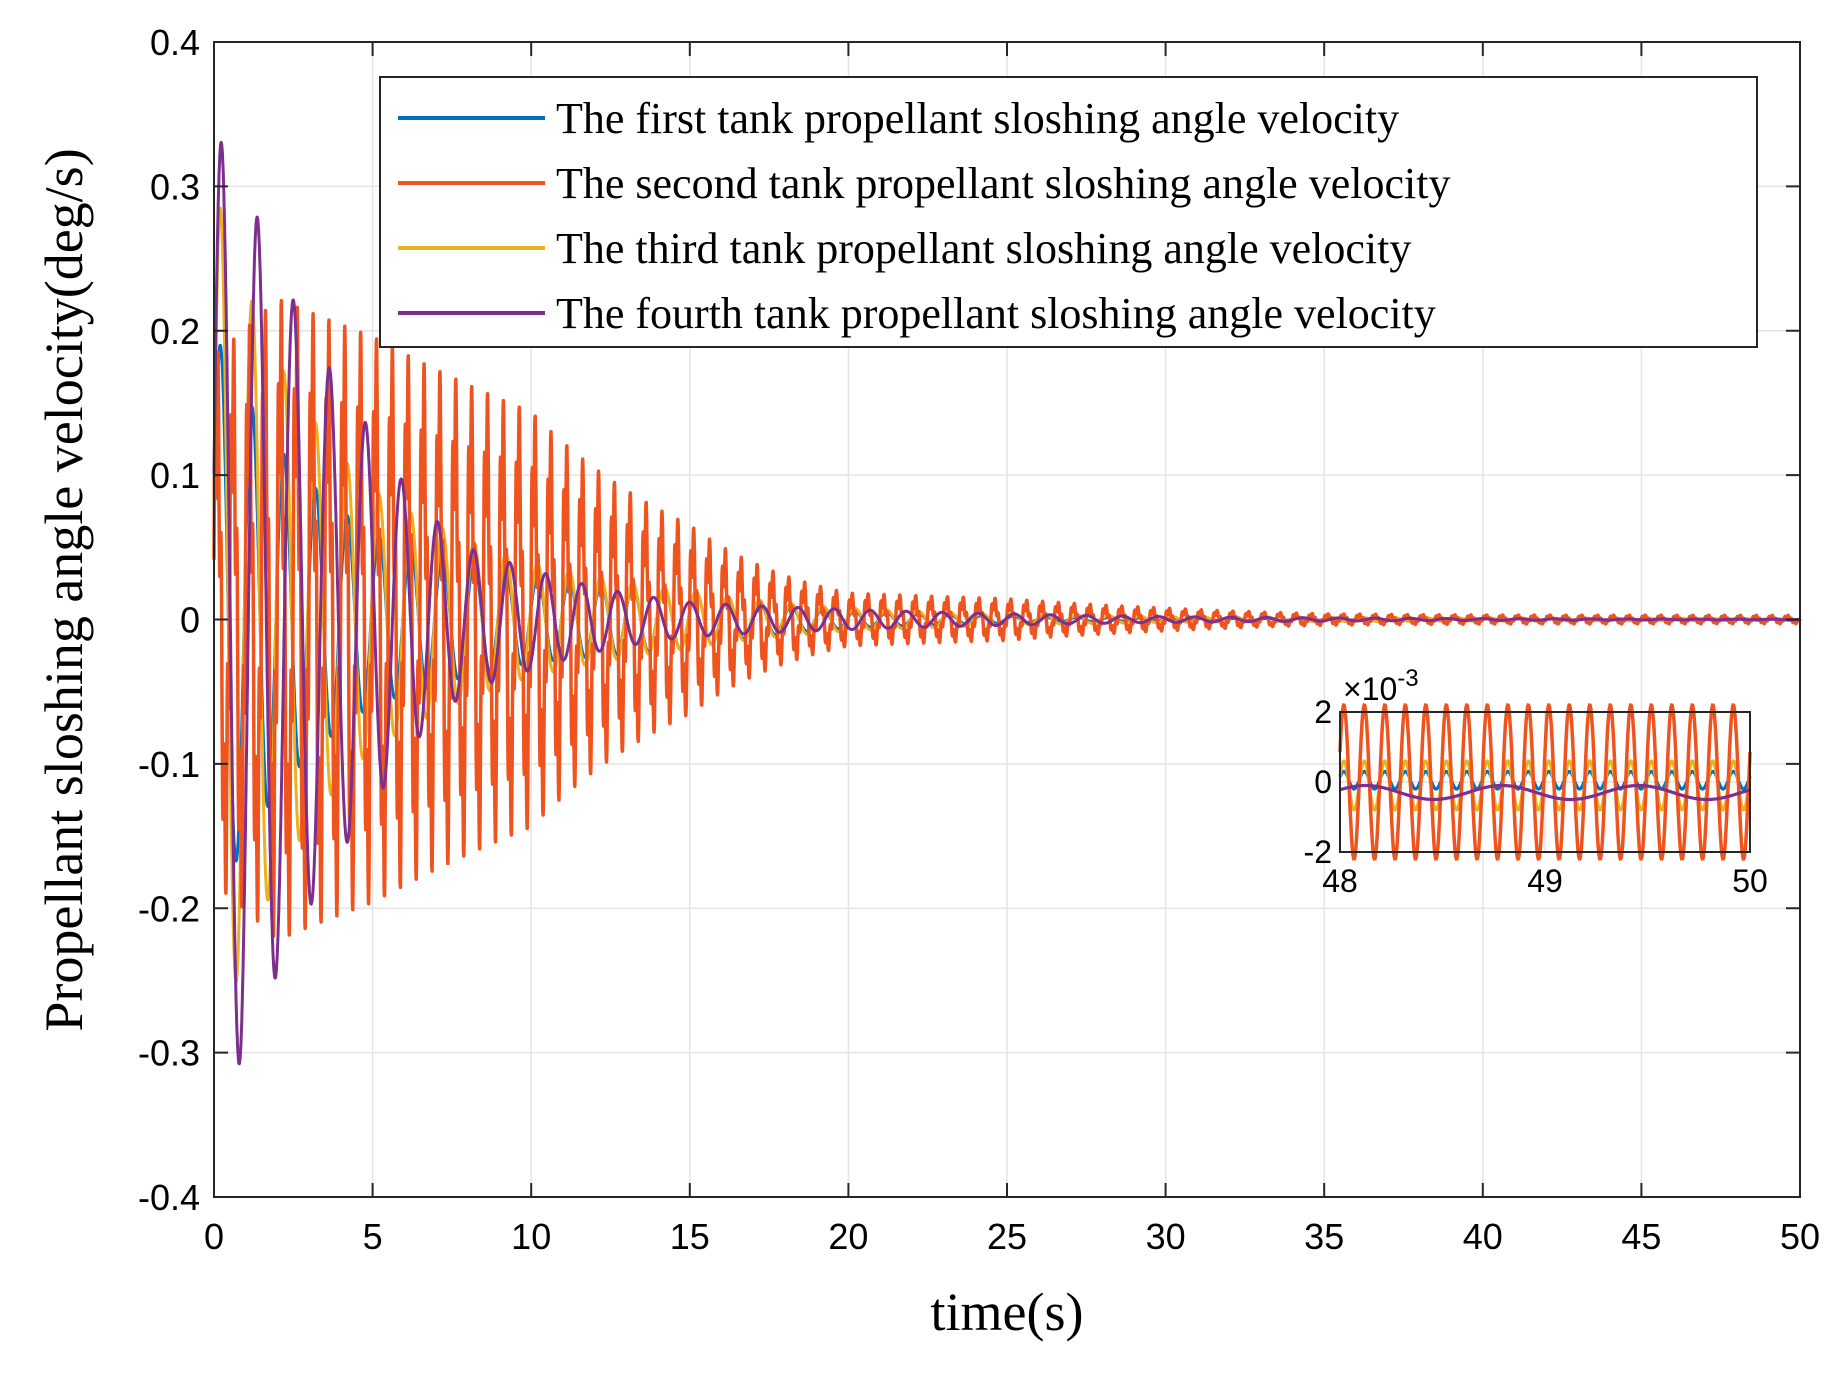 Image resolution: width=1843 pixels, height=1373 pixels. I want to click on y-tick-label: 0.1, so click(175, 475).